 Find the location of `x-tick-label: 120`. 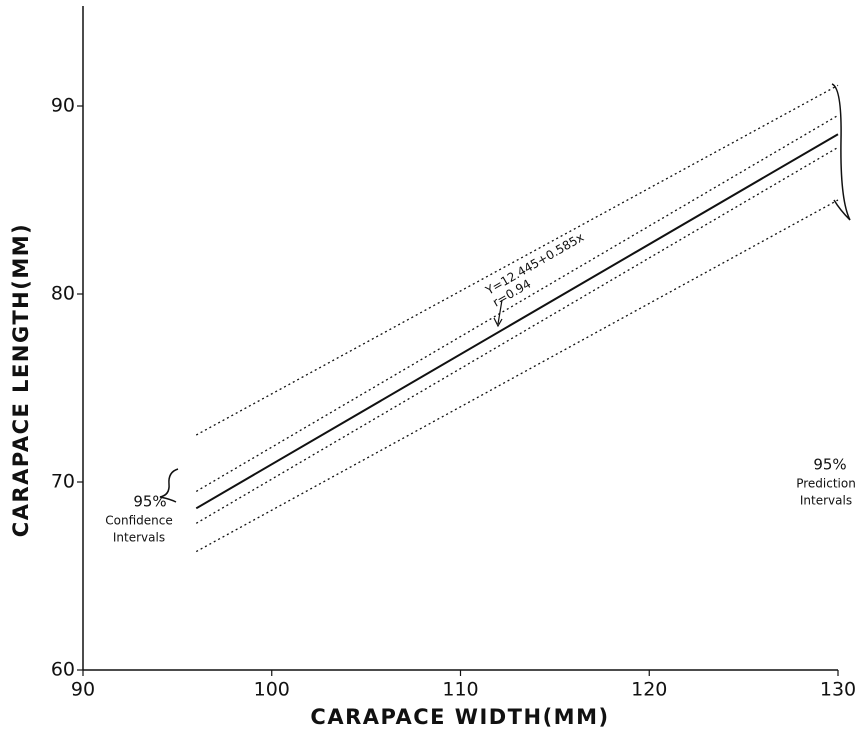

x-tick-label: 120 is located at coordinates (649, 690).